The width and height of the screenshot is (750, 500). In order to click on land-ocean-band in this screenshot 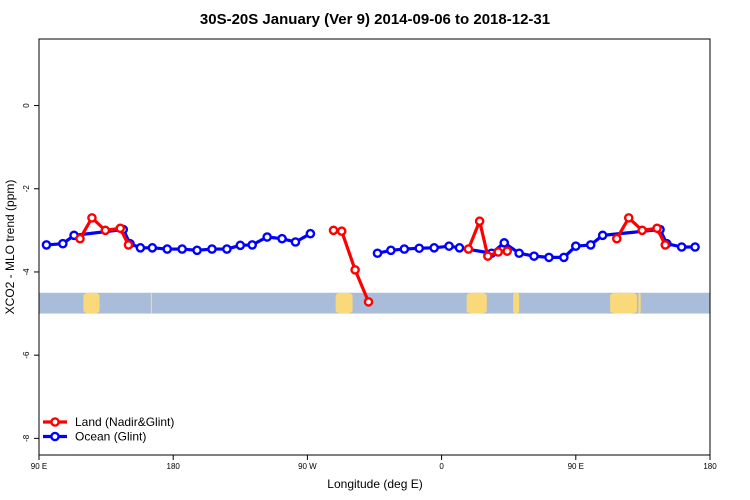, I will do `click(374, 303)`.